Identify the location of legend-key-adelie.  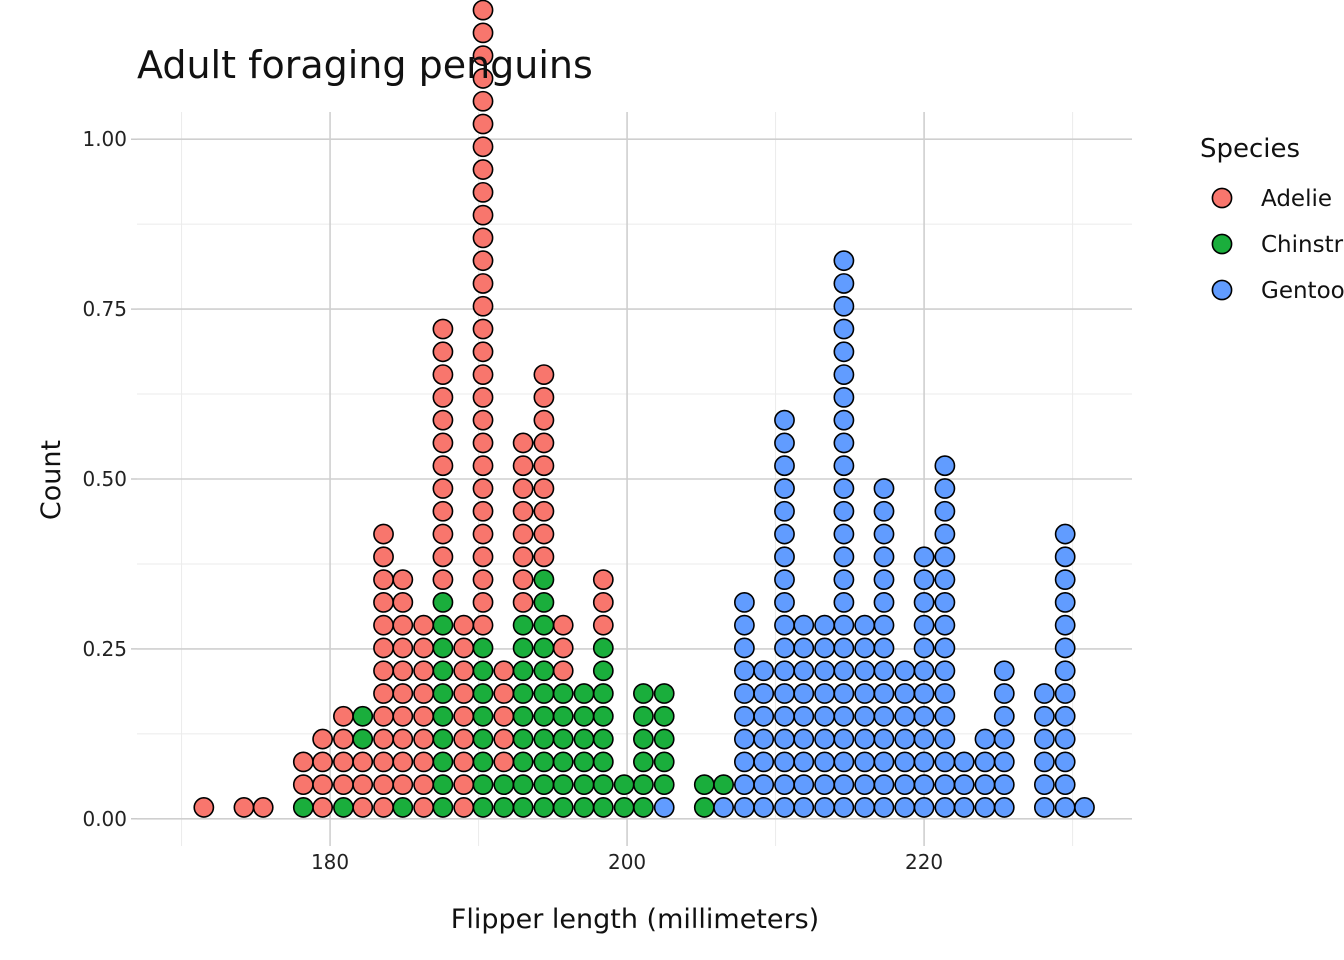
(1222, 198).